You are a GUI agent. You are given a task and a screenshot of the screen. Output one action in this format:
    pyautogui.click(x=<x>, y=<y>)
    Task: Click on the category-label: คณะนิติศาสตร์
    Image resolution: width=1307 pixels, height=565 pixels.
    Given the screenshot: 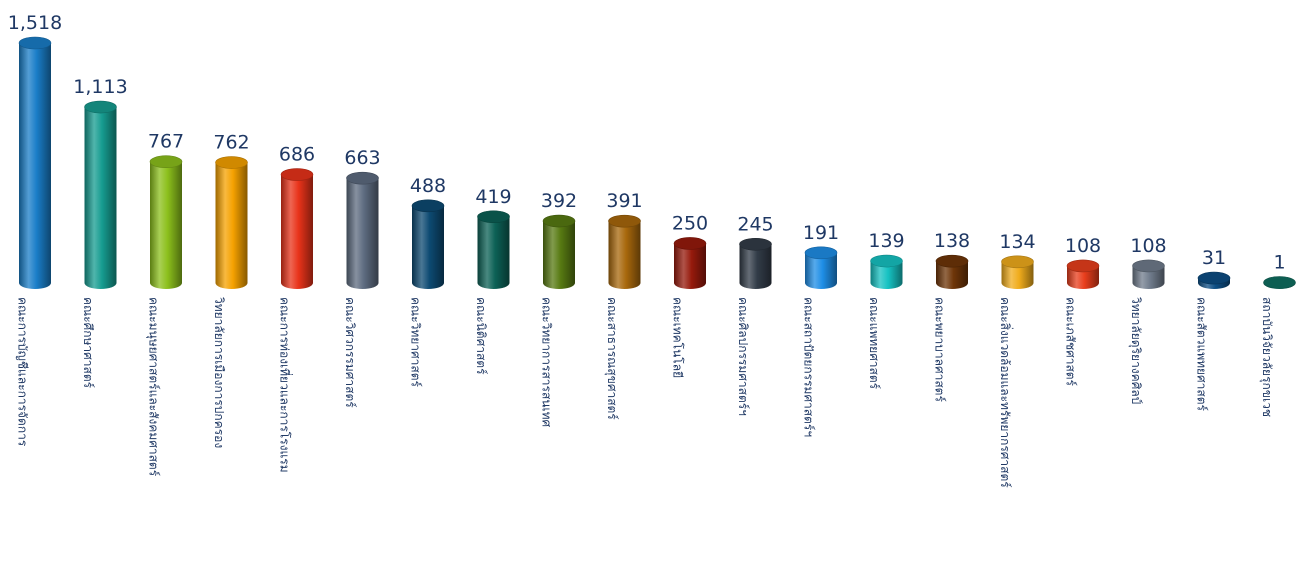 What is the action you would take?
    pyautogui.click(x=481, y=336)
    